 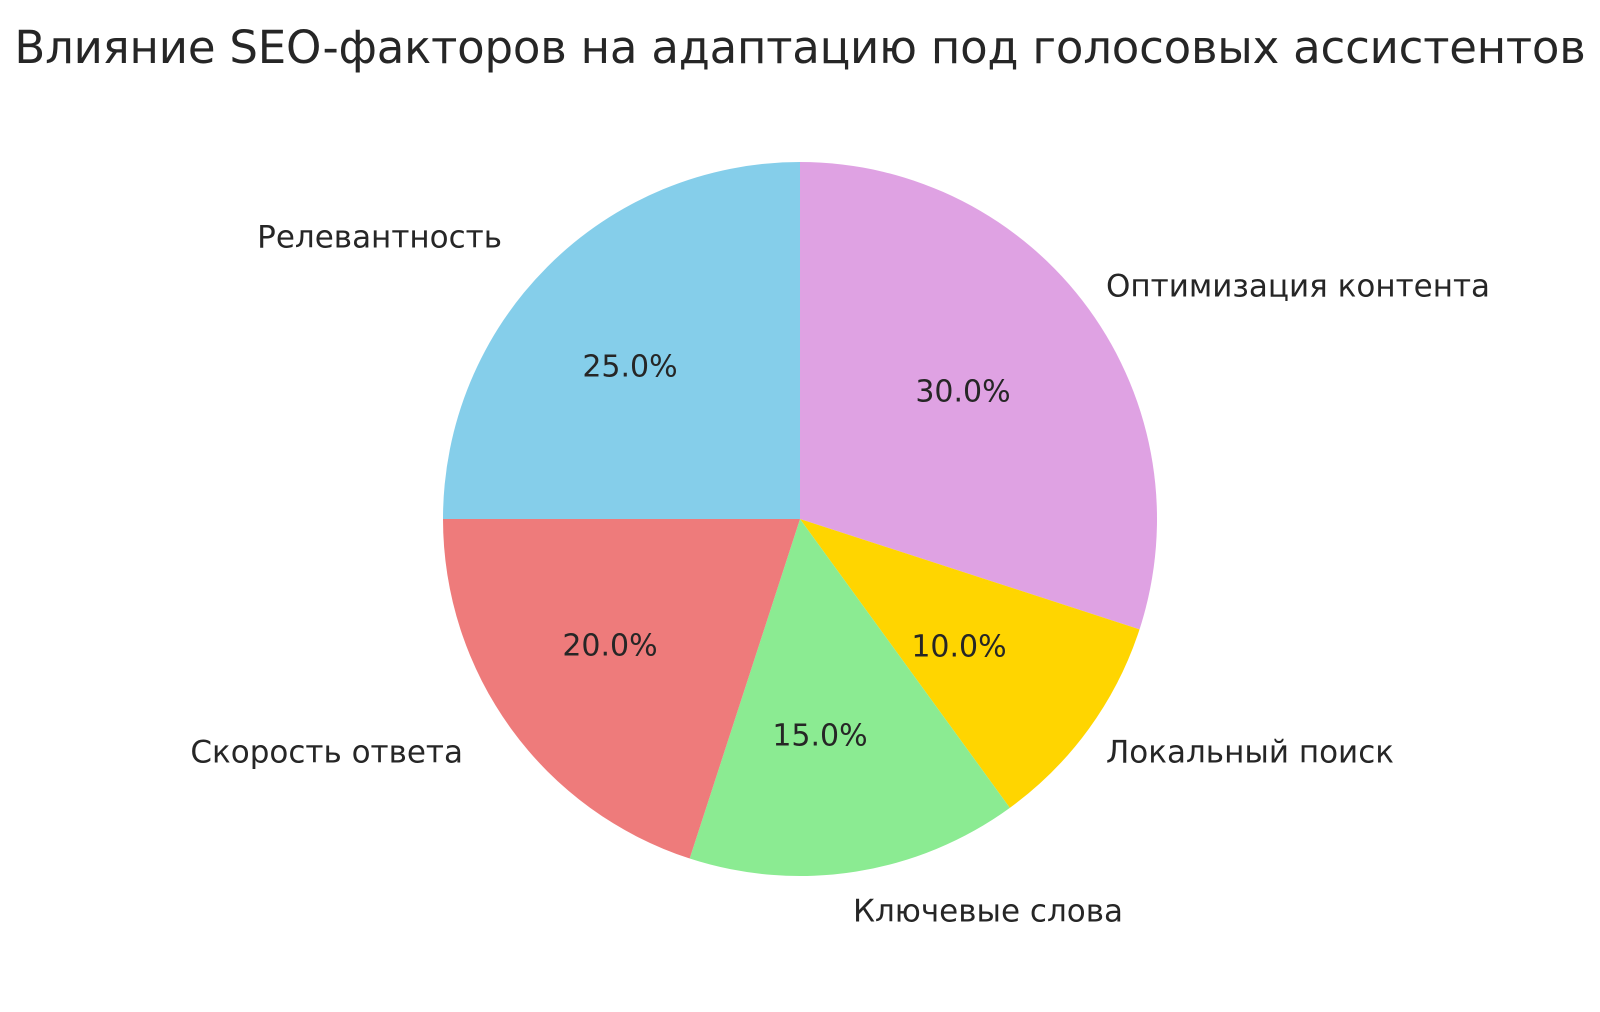 I want to click on pie-slice-category-label: Релевантность, so click(x=379, y=238).